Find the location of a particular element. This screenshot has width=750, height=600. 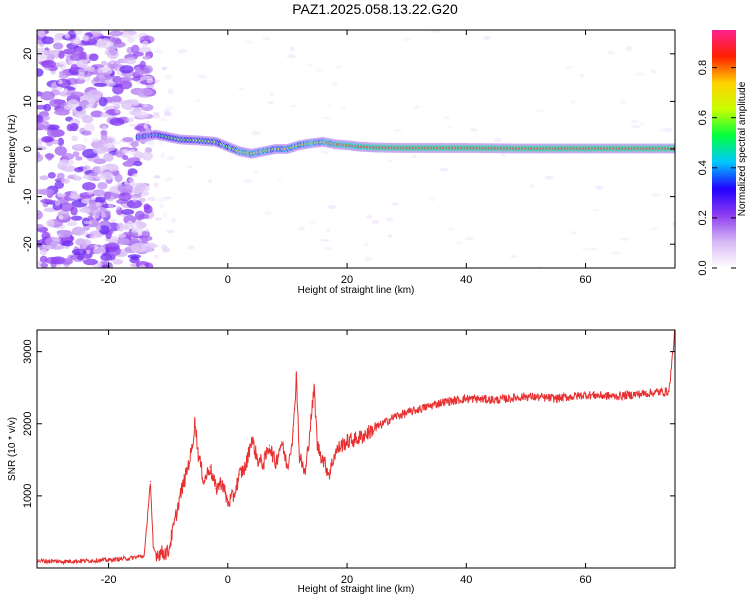

spectrogram-y-label: Frequency (Hz) is located at coordinates (12, 149).